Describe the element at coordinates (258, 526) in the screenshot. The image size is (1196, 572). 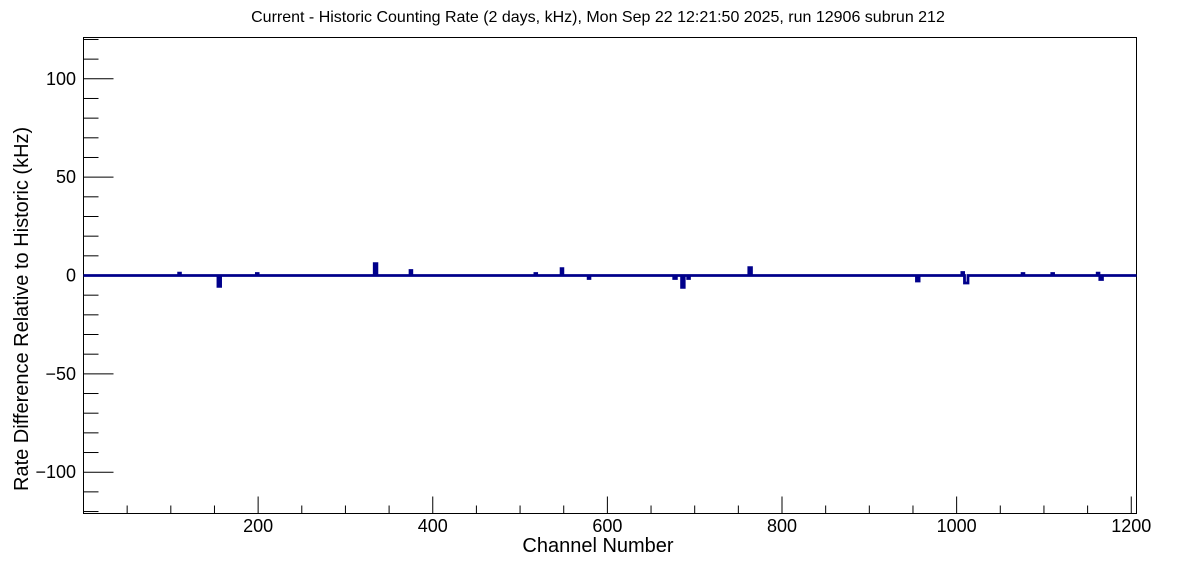
I see `x-tick-label: 200` at that location.